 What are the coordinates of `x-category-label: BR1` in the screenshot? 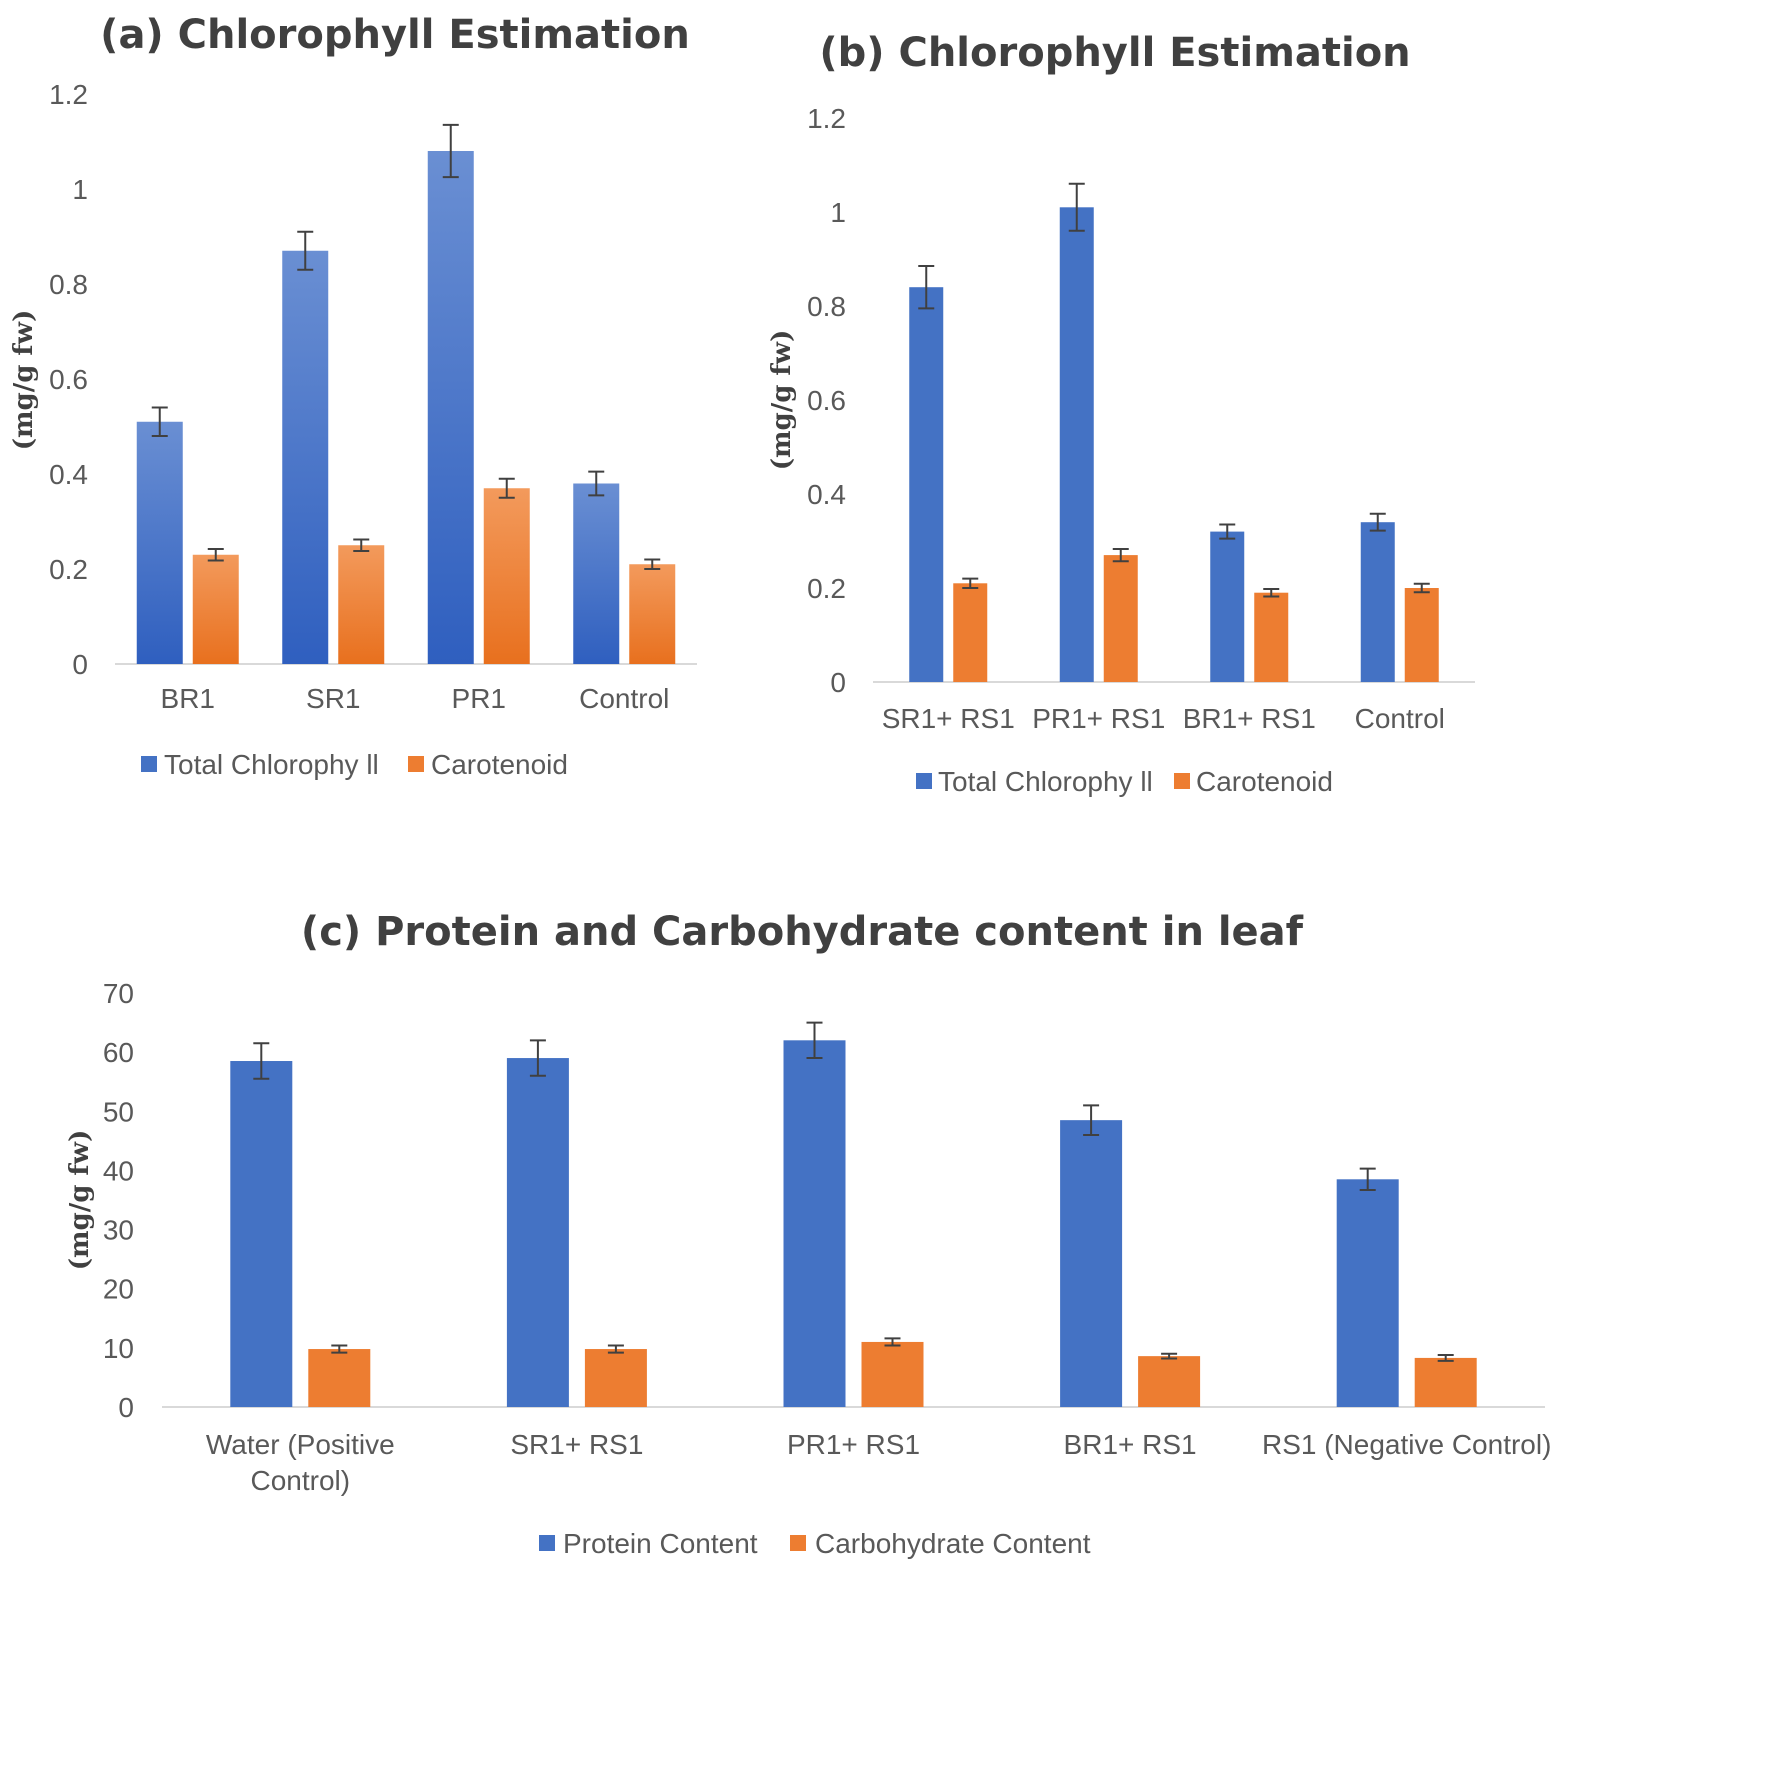 It's located at (188, 698).